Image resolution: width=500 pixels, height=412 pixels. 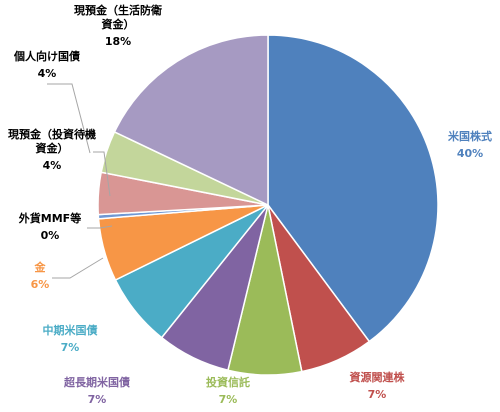 I want to click on slice-value-label: 6%, so click(x=40, y=284).